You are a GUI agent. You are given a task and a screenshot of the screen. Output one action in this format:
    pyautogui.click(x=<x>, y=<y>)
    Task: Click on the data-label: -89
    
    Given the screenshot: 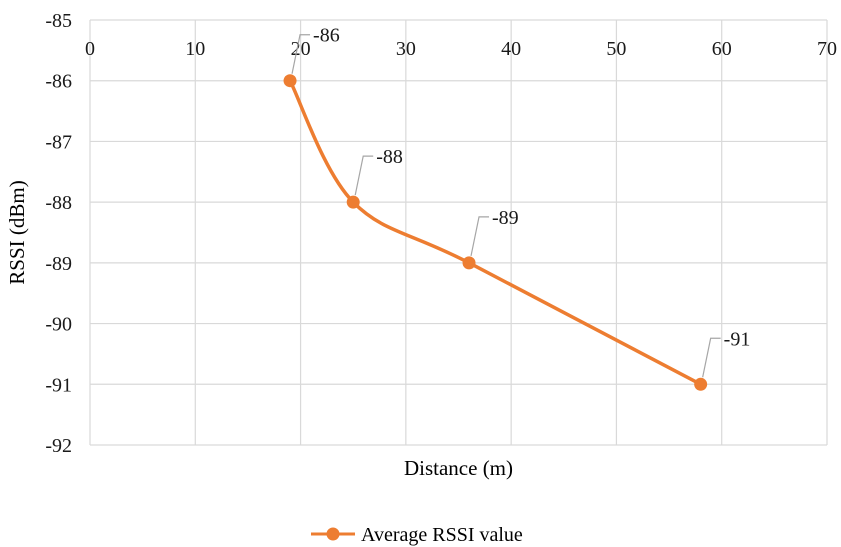 What is the action you would take?
    pyautogui.click(x=505, y=218)
    